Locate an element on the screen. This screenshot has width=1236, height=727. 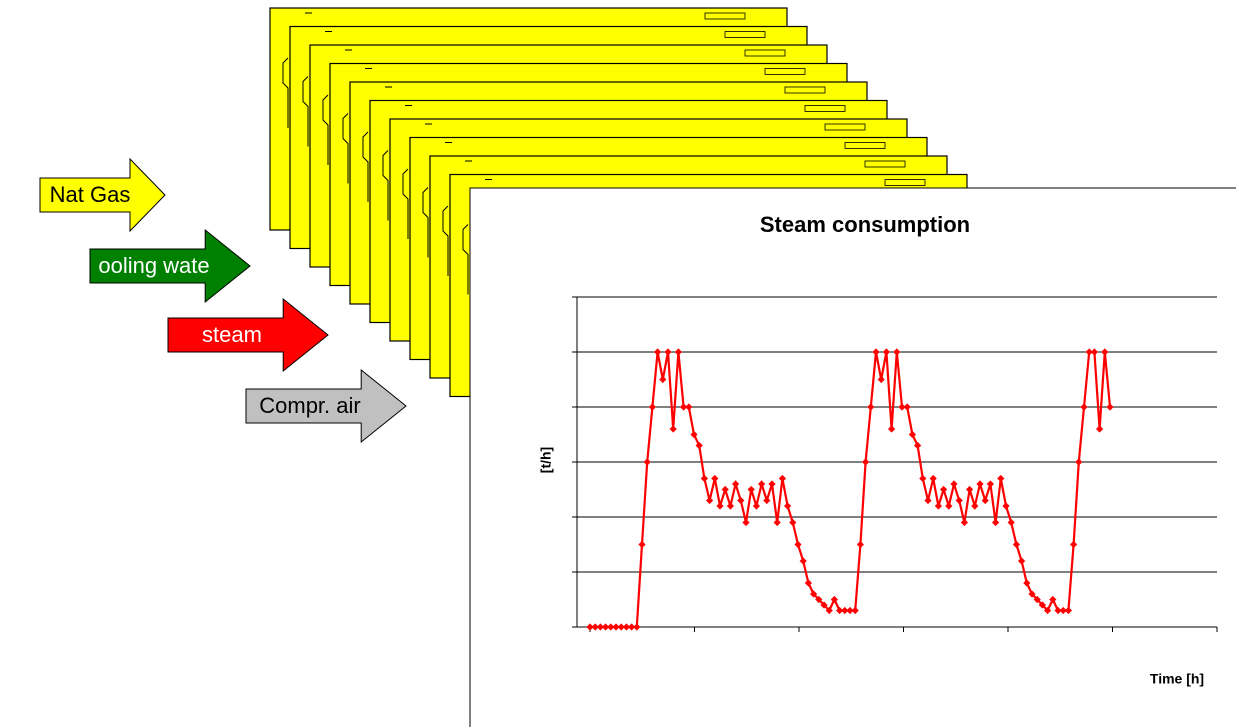
arrow-label: ooling wate is located at coordinates (153, 265).